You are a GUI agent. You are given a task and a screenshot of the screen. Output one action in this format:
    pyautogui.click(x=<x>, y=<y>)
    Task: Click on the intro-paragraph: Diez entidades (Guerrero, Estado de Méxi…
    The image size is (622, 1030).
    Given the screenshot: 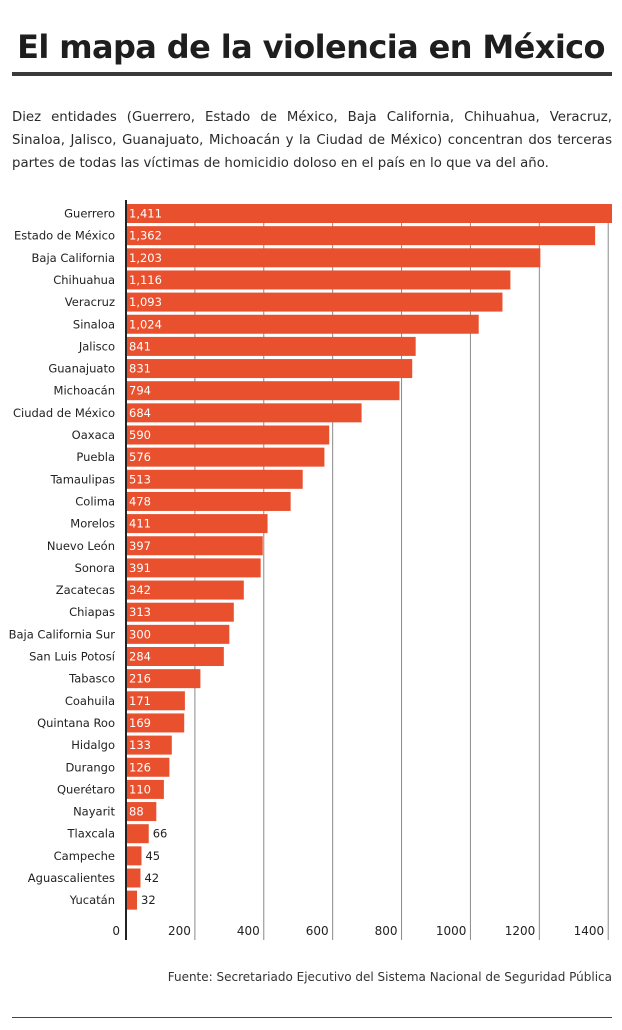 What is the action you would take?
    pyautogui.click(x=312, y=140)
    